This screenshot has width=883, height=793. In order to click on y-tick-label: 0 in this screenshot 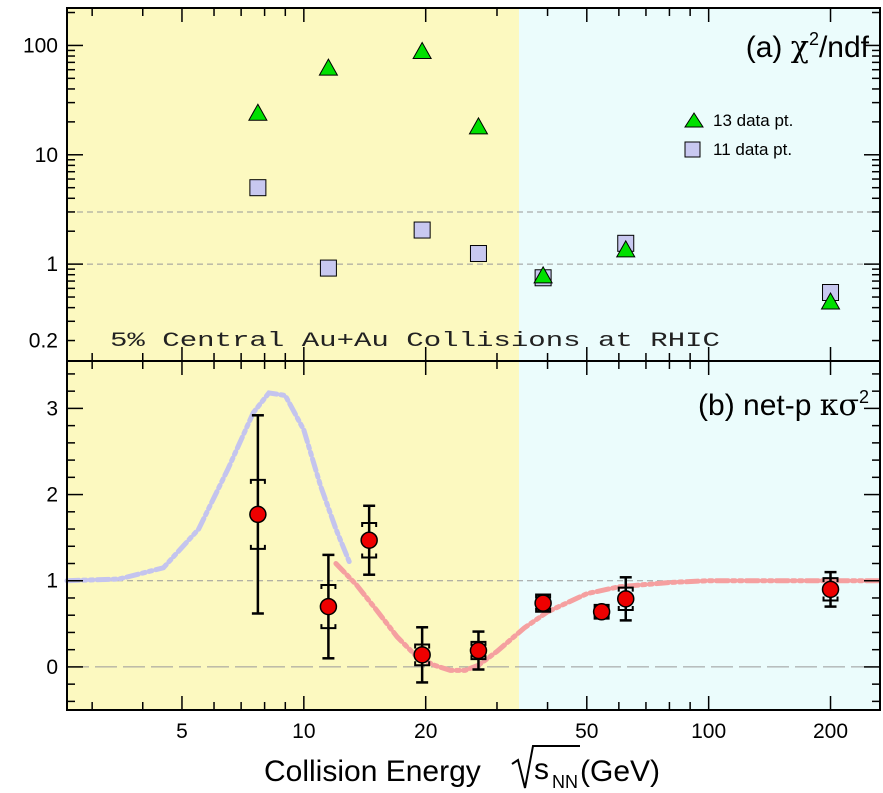, I will do `click(52, 667)`.